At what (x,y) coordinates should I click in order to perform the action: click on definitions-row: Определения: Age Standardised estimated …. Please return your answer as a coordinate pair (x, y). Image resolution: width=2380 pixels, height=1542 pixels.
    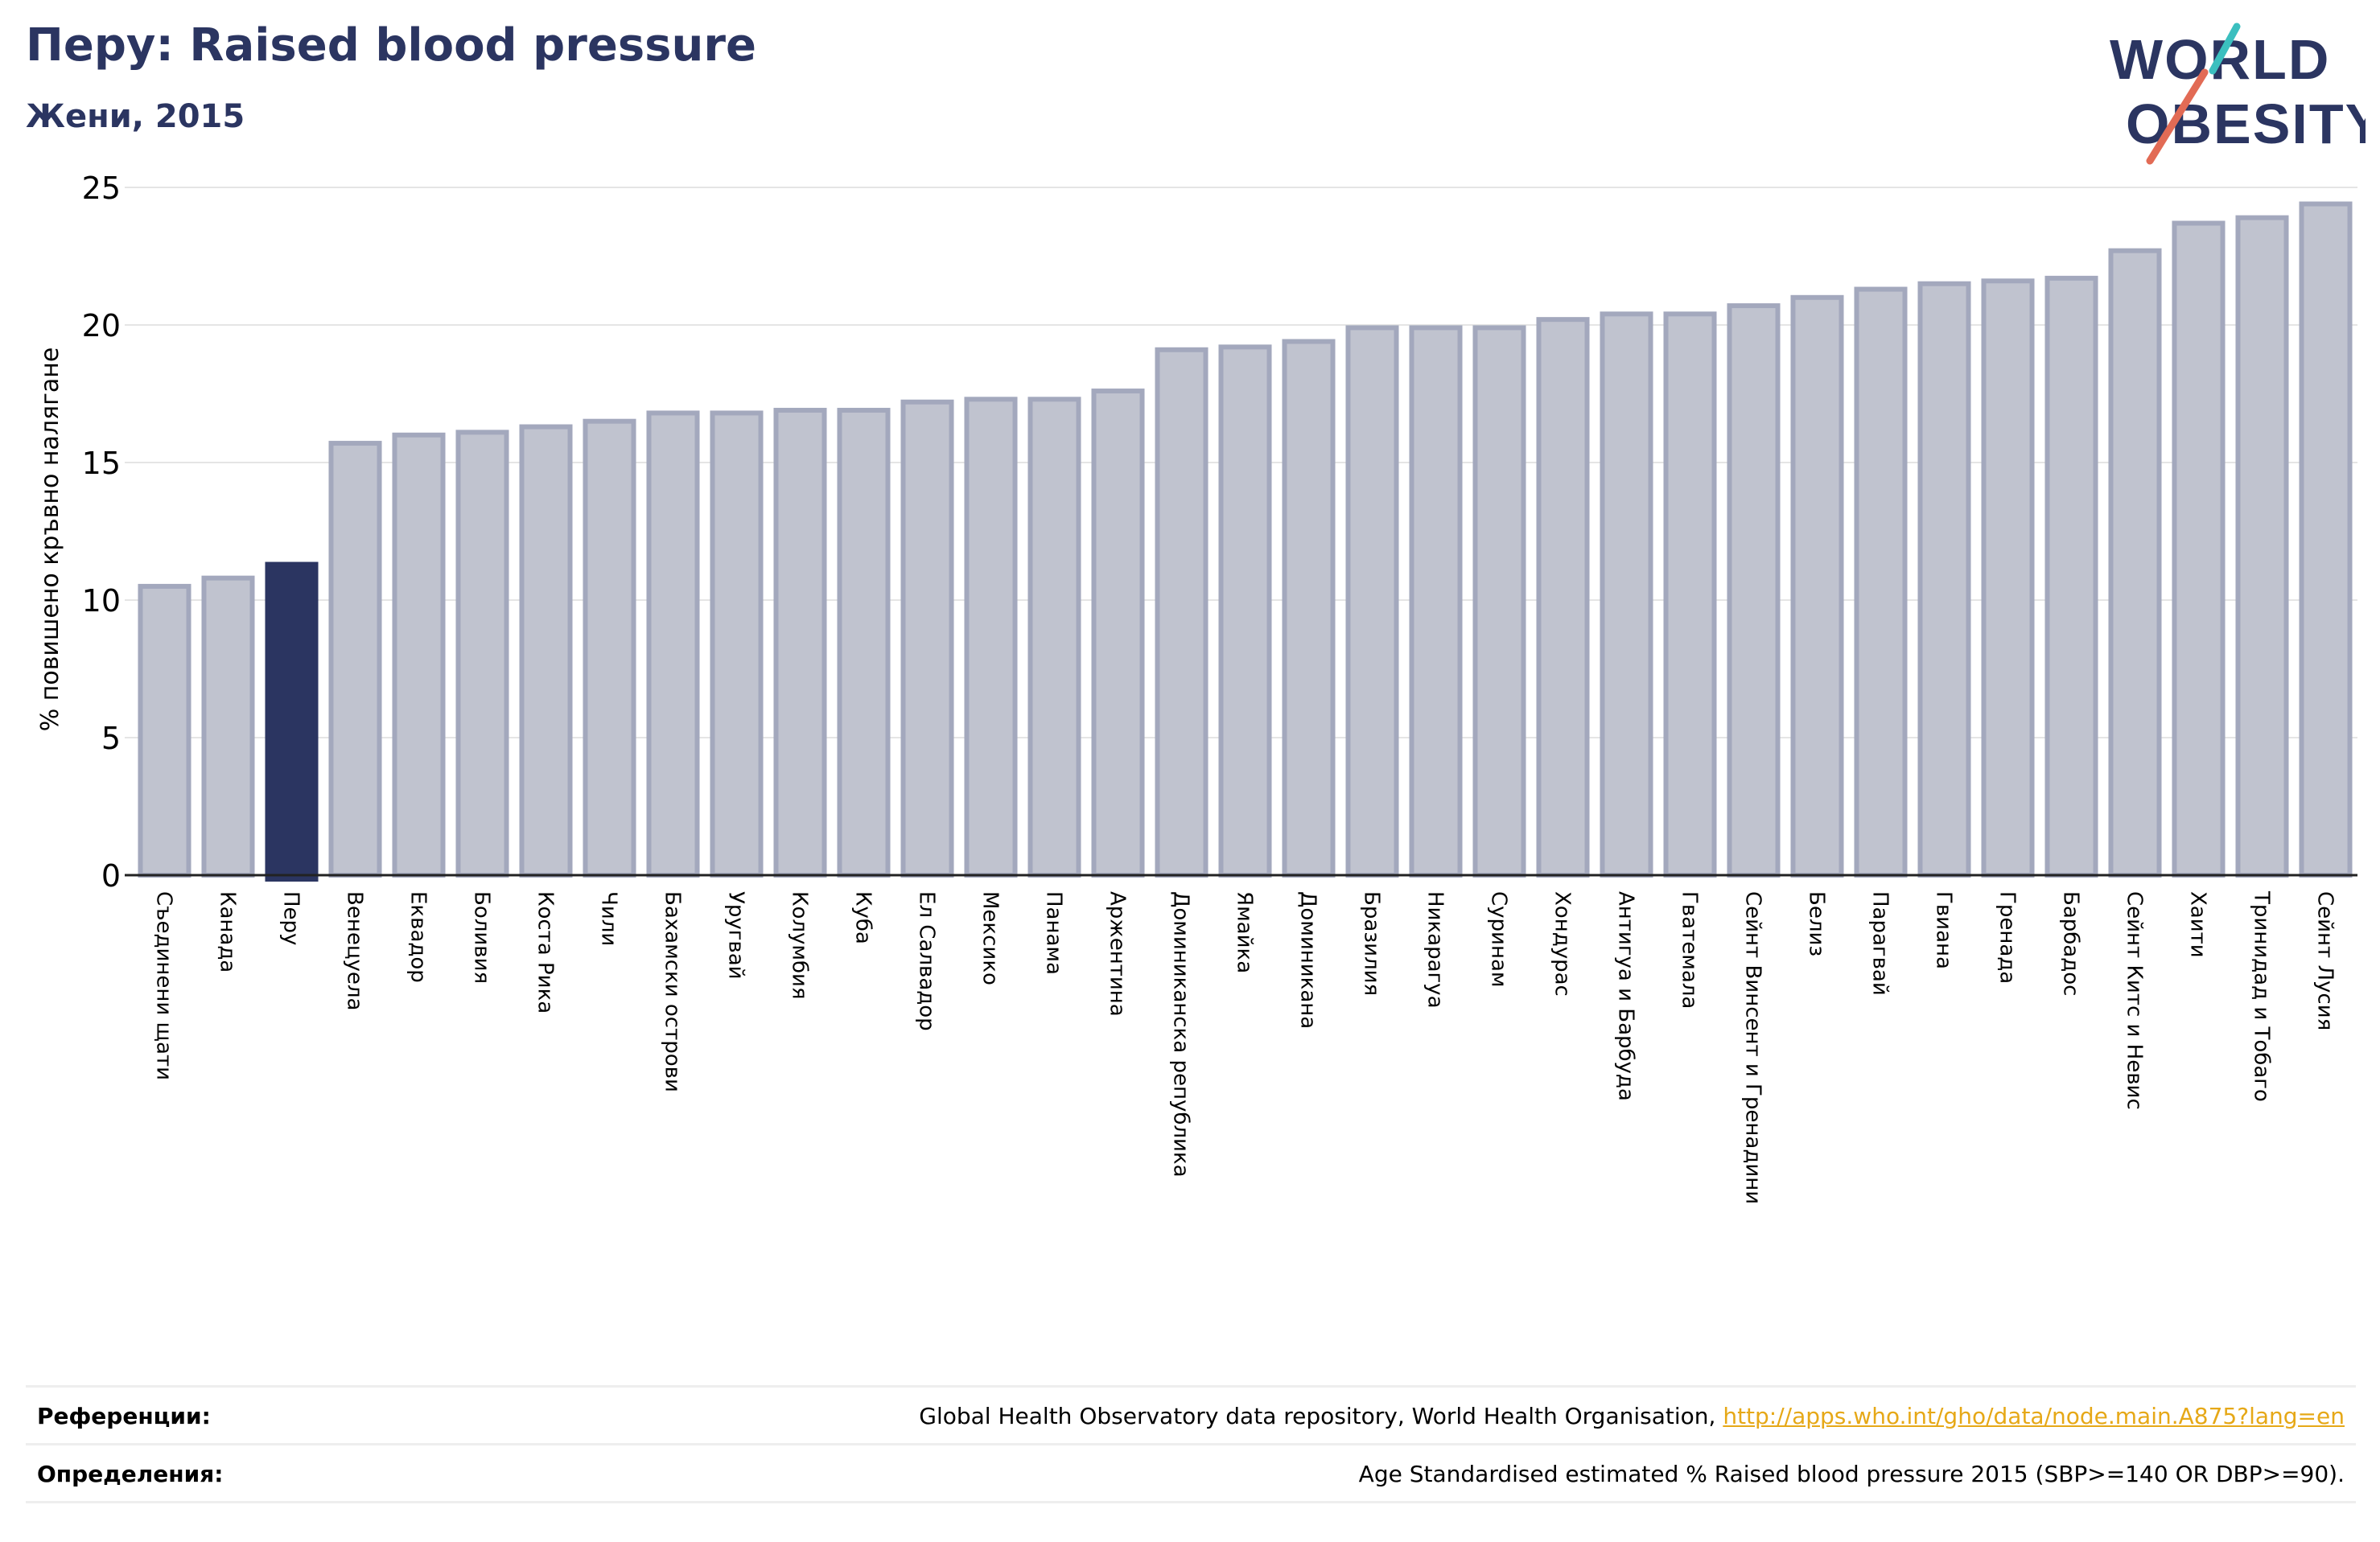
    Looking at the image, I should click on (1191, 1472).